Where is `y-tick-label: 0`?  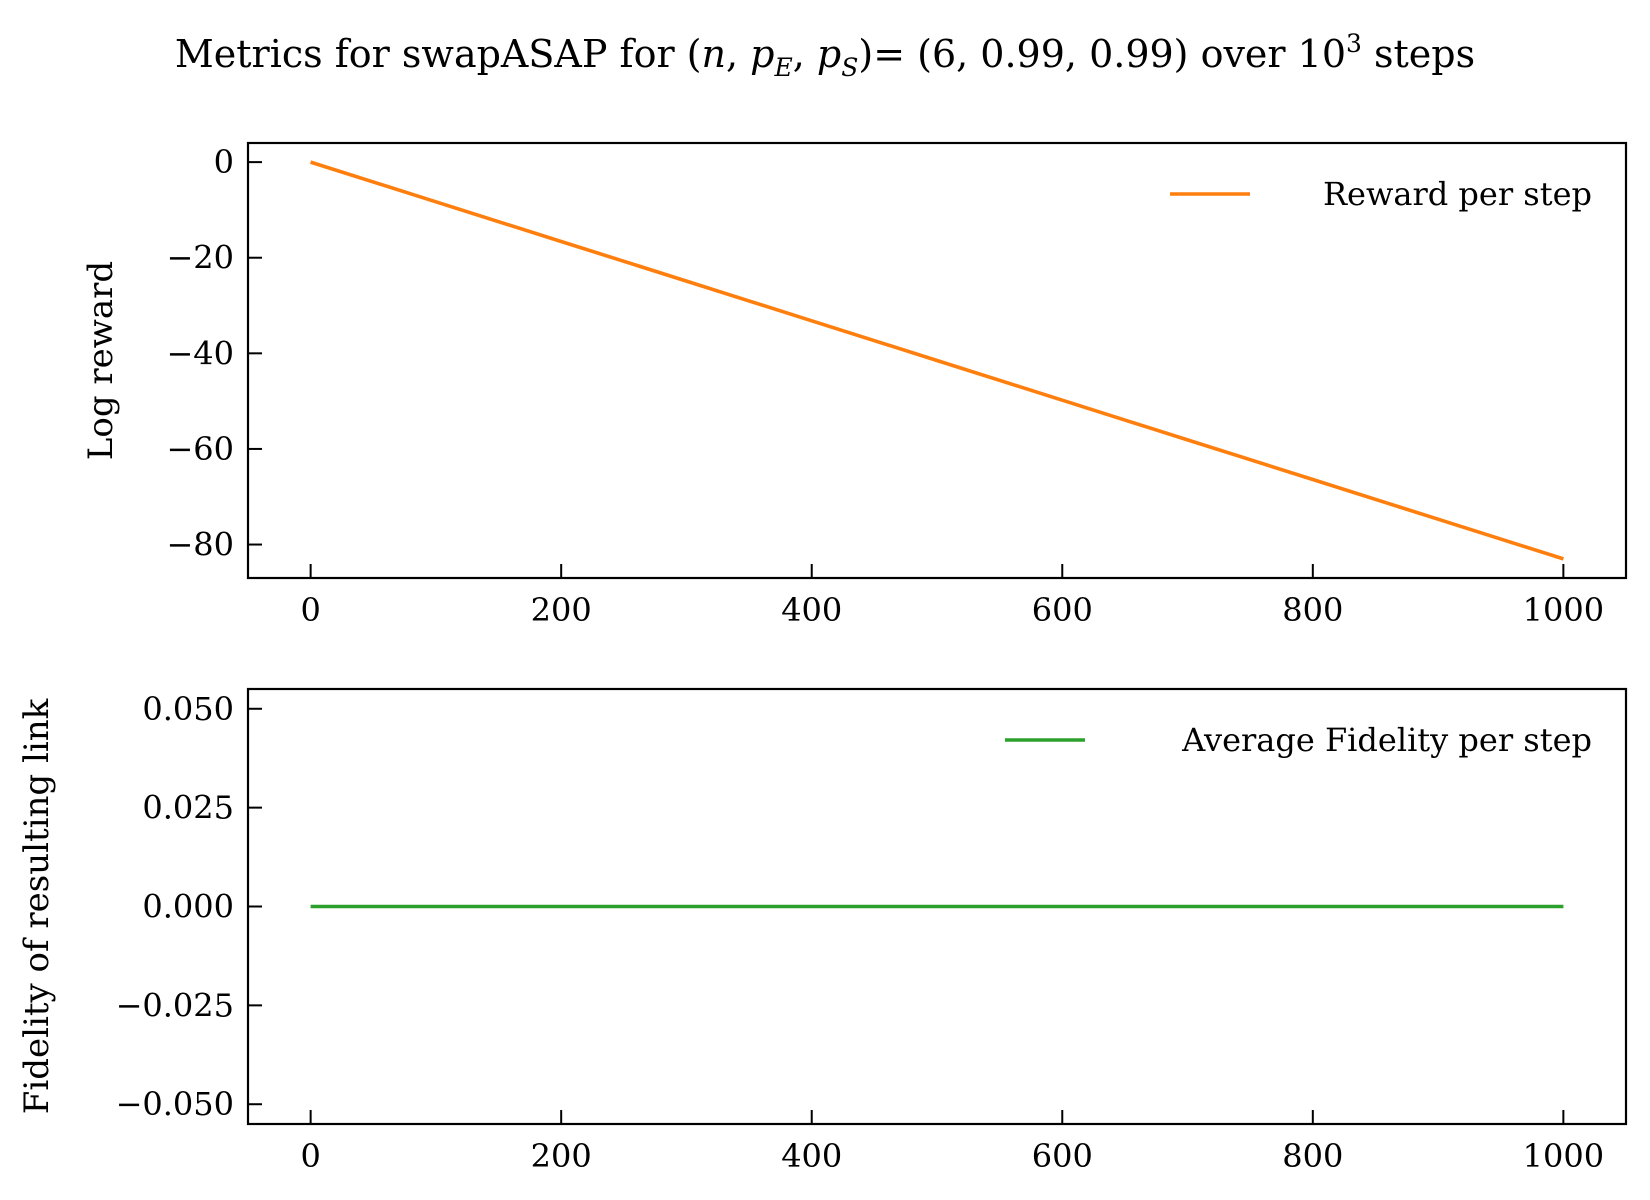
y-tick-label: 0 is located at coordinates (224, 162).